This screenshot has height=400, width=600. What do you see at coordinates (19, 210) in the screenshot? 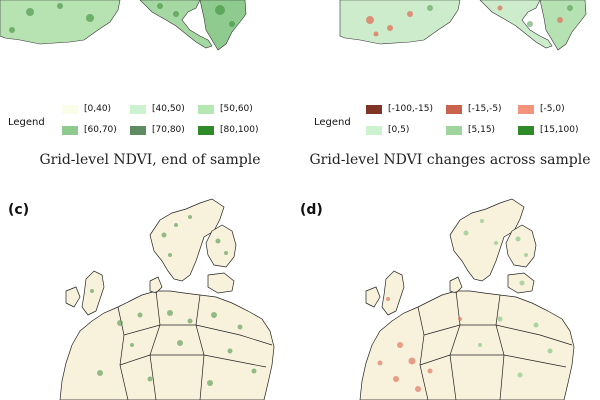
I see `panel-label-c: (c)` at bounding box center [19, 210].